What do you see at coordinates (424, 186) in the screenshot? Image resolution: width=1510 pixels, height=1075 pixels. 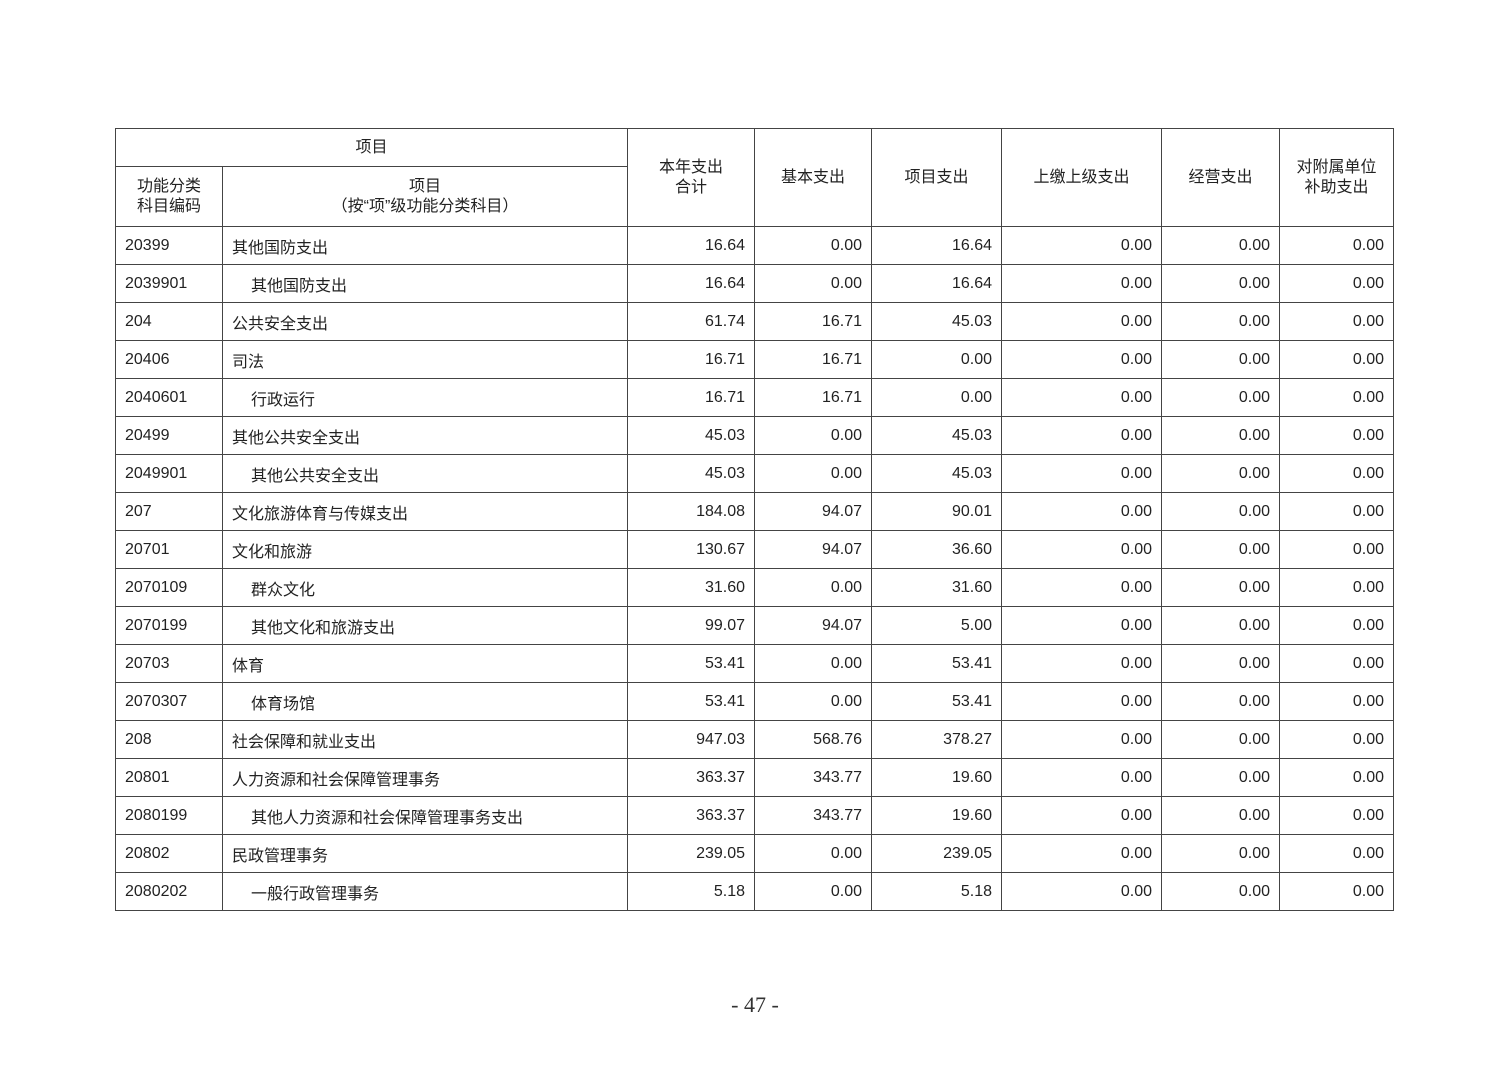 I see `header-name-line1: 项目` at bounding box center [424, 186].